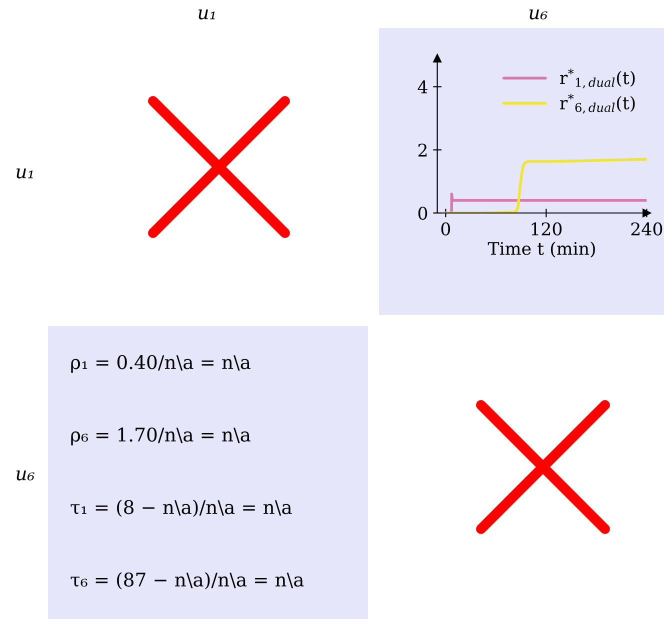  Describe the element at coordinates (445, 229) in the screenshot. I see `x-tick-label: 0` at that location.